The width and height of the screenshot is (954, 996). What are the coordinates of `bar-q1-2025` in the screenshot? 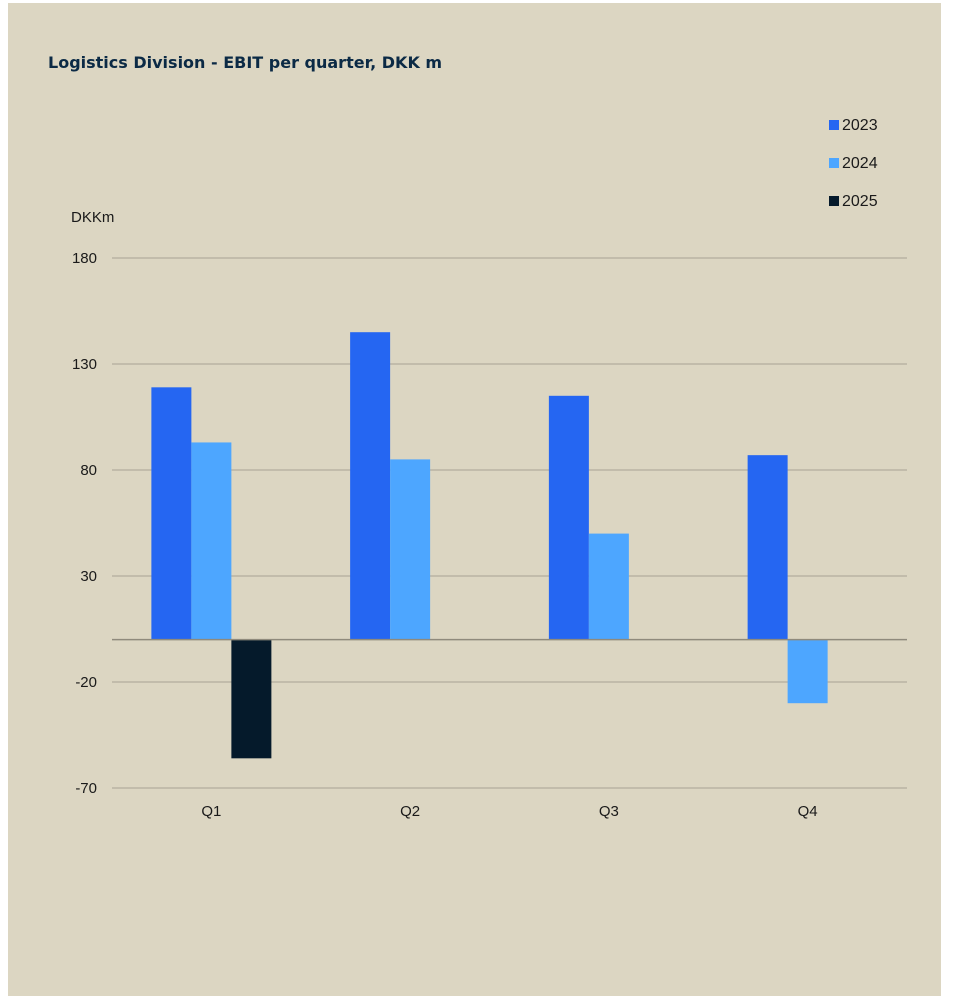 It's located at (251, 699).